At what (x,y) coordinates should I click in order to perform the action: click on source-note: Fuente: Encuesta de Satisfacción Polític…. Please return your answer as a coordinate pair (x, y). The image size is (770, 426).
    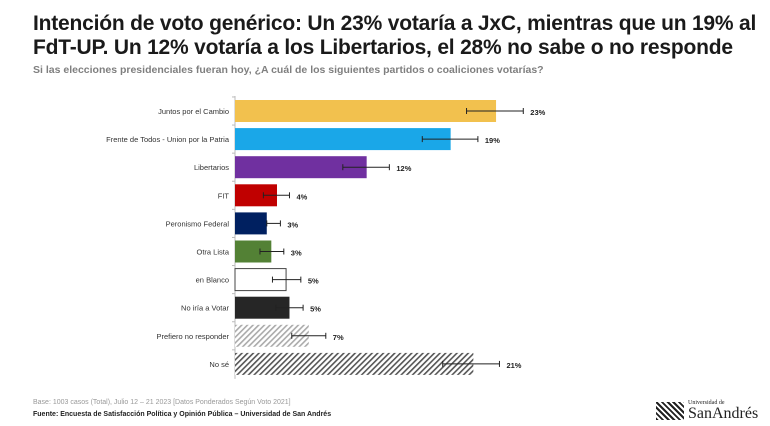
    Looking at the image, I should click on (182, 414).